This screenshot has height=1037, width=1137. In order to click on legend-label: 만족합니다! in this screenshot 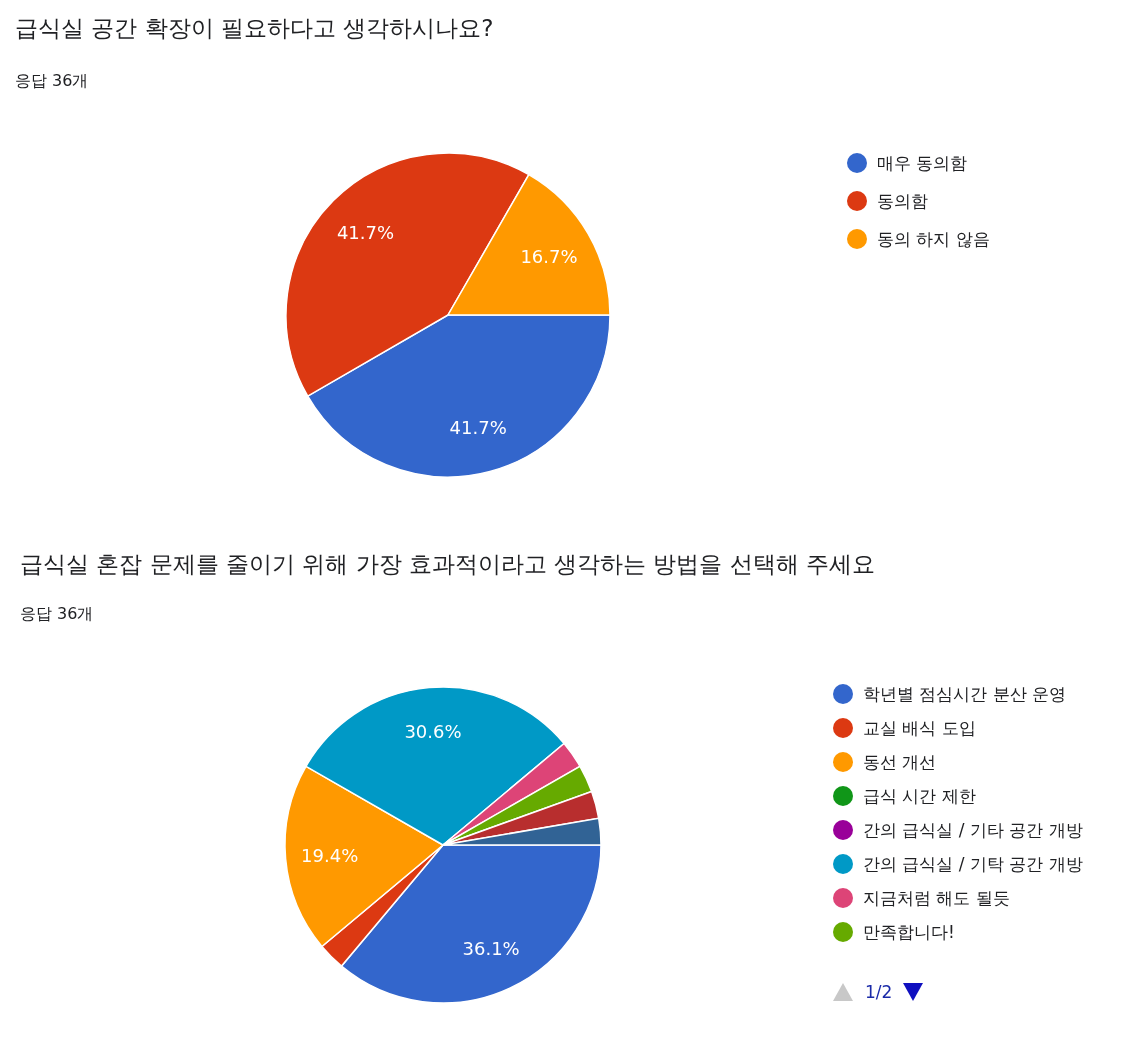, I will do `click(909, 932)`.